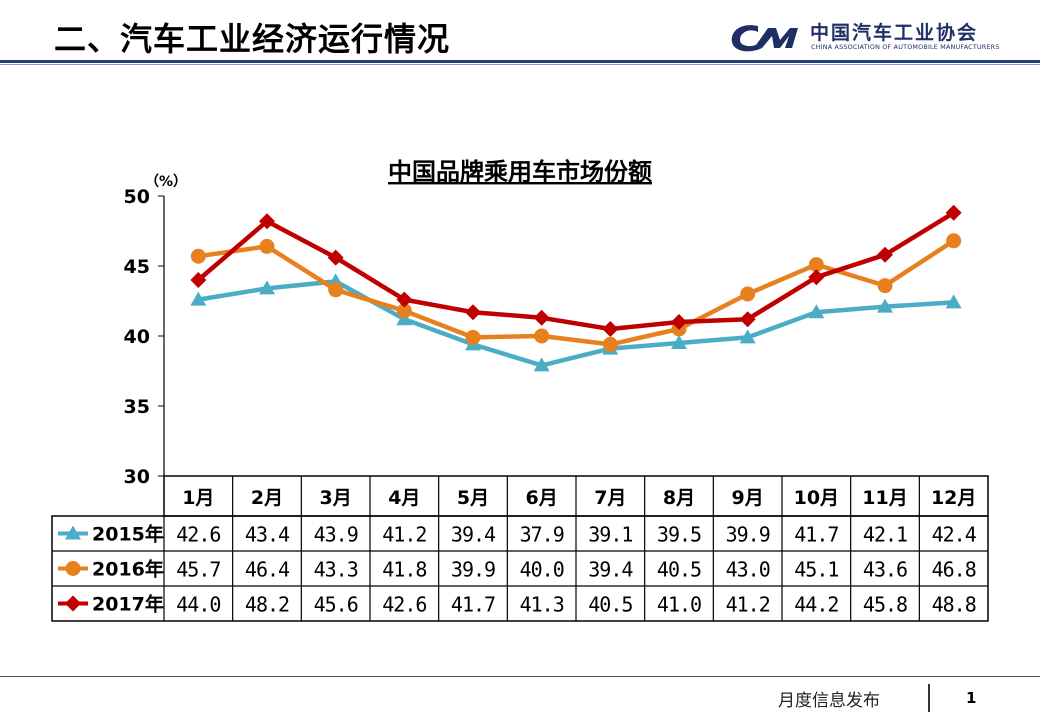 The width and height of the screenshot is (1040, 720). Describe the element at coordinates (520, 61) in the screenshot. I see `header-divider` at that location.